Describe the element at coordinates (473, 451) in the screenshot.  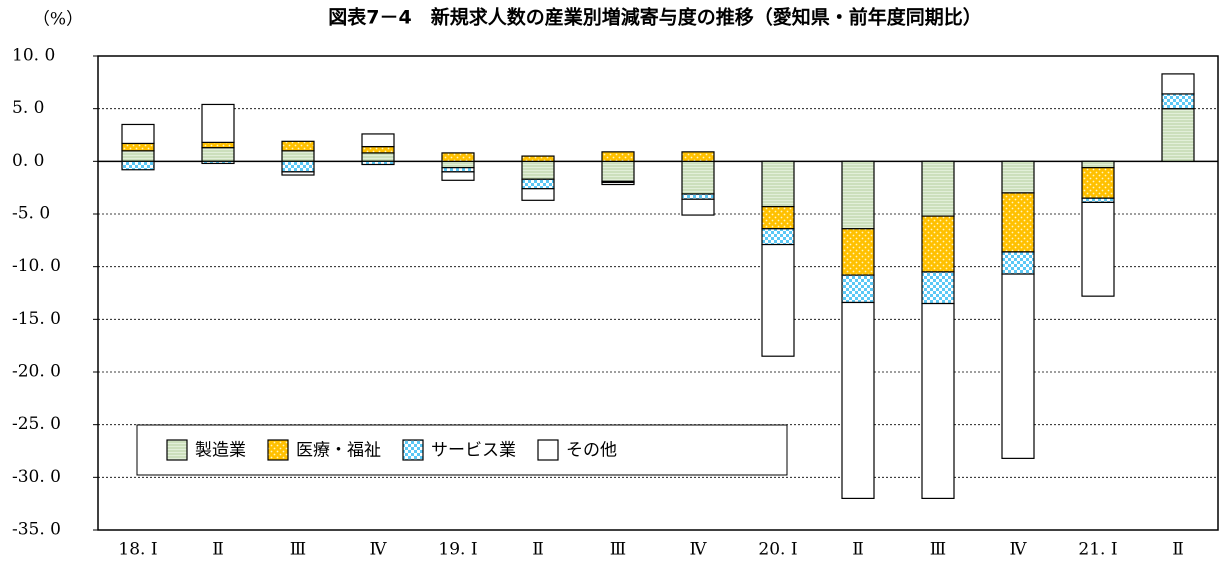
I see `legend-label: サービス業` at that location.